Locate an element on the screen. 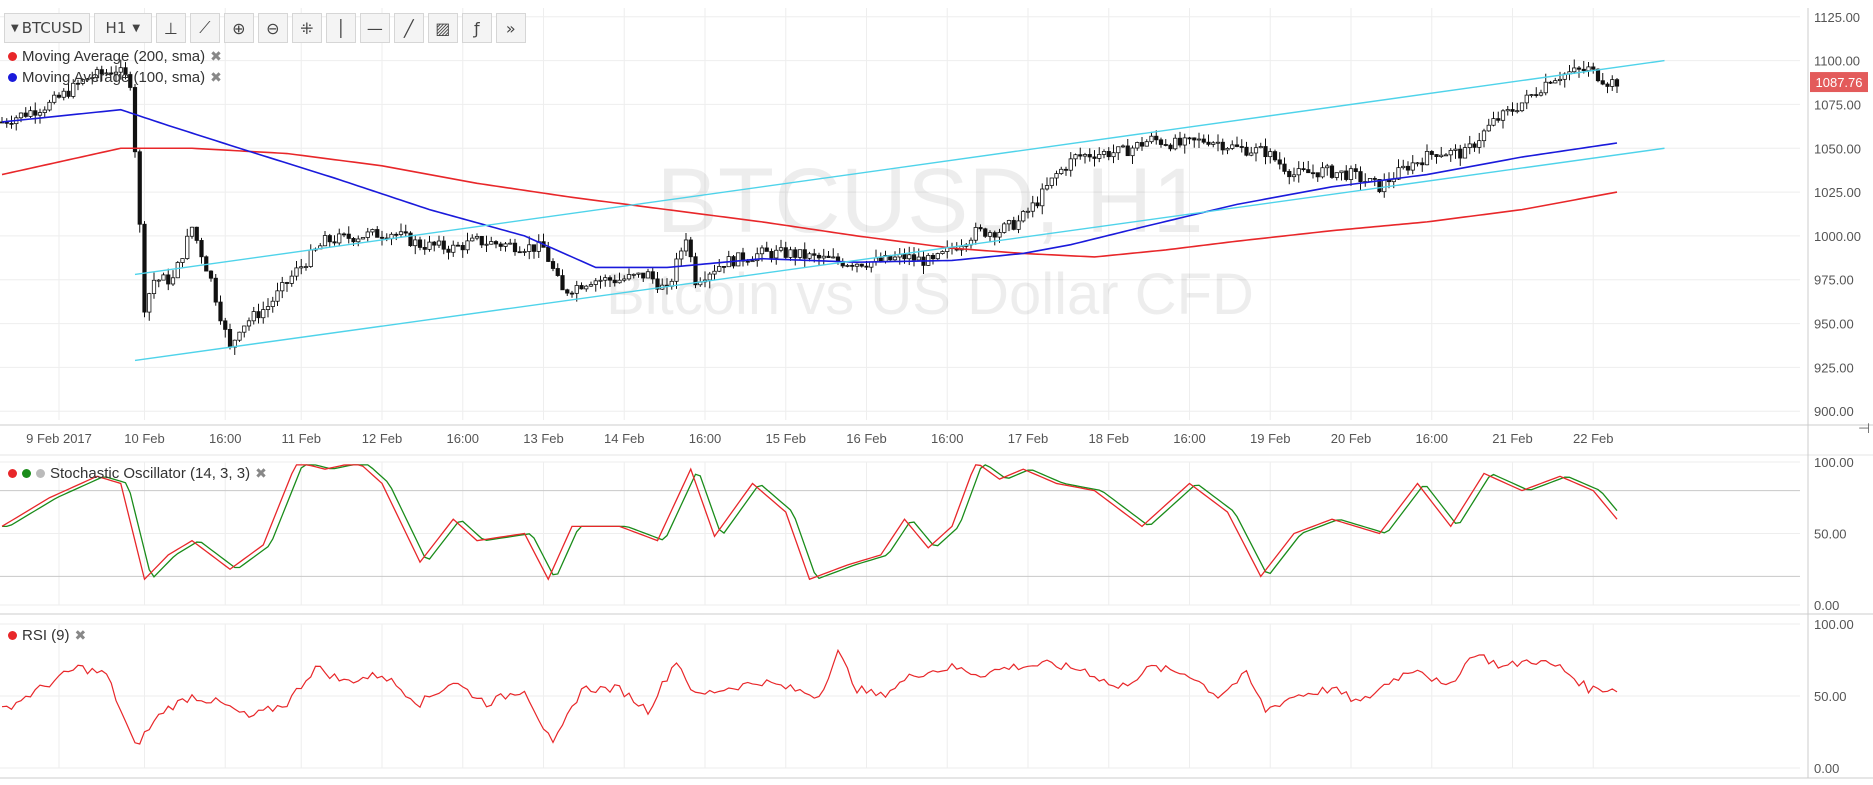 This screenshot has width=1873, height=785. legend-ma100-label: Moving Average (100, sma) is located at coordinates (114, 77).